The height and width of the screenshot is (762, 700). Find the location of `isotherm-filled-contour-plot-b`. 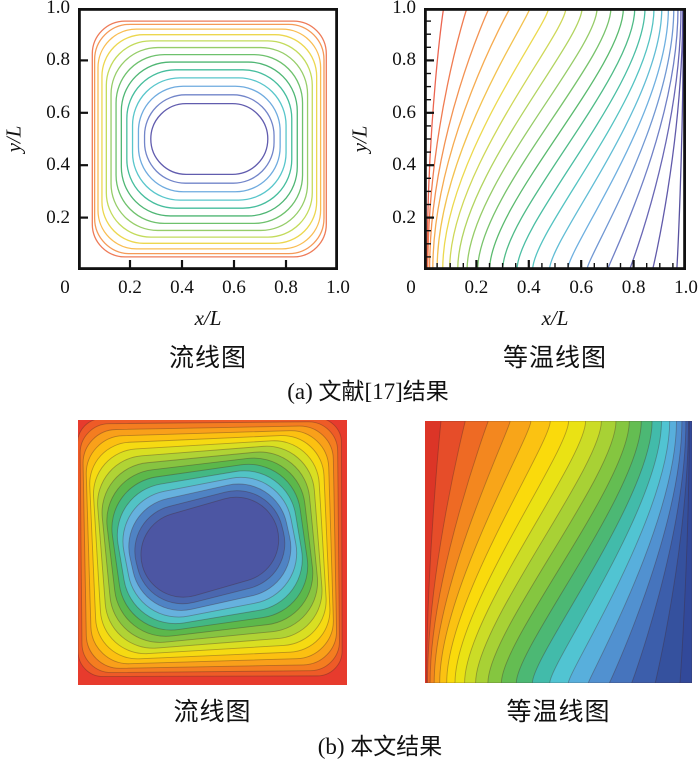

isotherm-filled-contour-plot-b is located at coordinates (558, 552).